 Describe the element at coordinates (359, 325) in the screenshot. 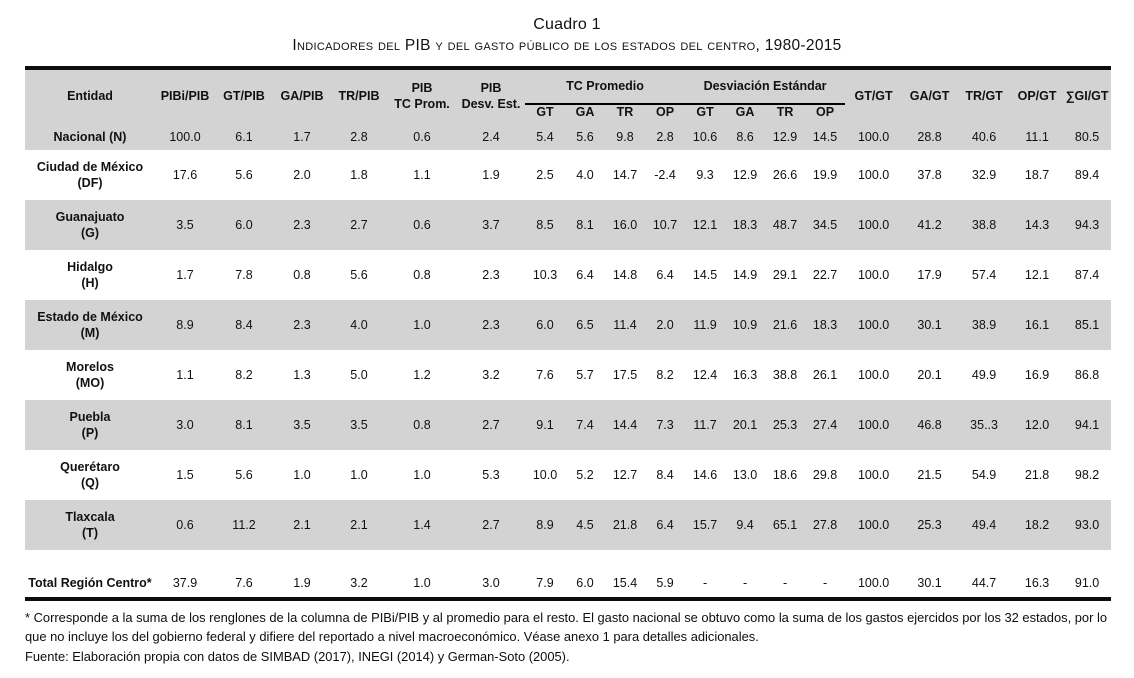

I see `value-cell: 4.0` at that location.